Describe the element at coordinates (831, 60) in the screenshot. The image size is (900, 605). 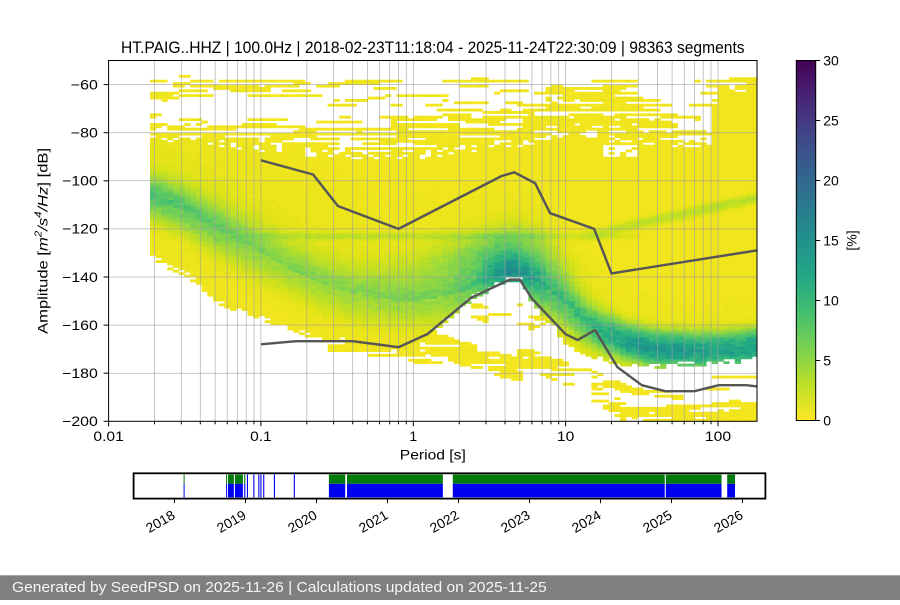
I see `svg-text: 30` at that location.